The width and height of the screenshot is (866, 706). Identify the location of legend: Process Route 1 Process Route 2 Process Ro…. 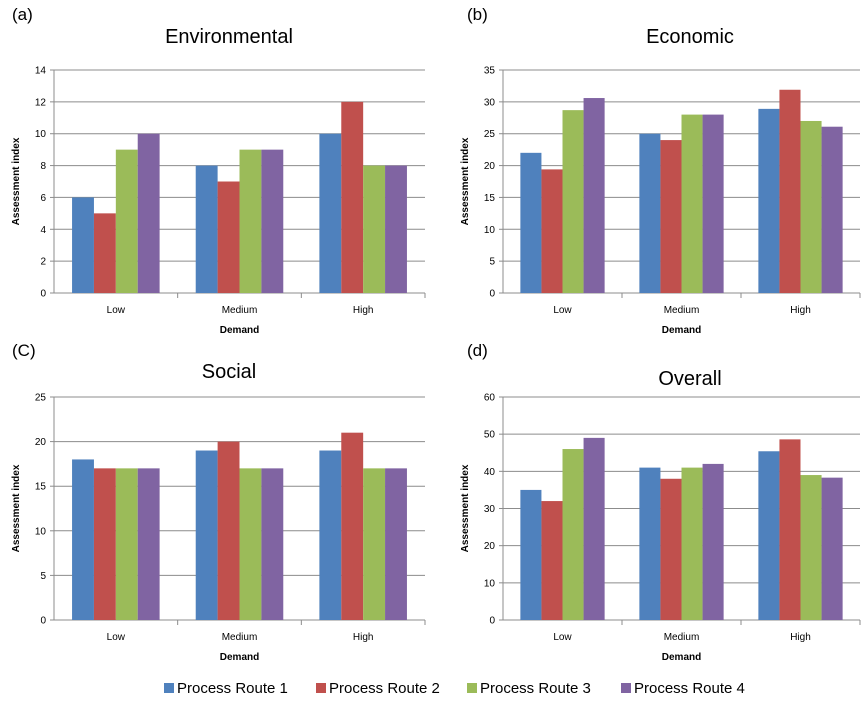
(454, 688).